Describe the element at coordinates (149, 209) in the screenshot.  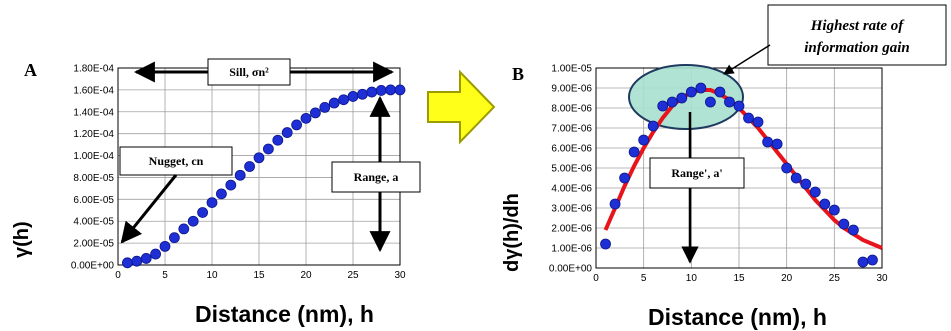
I see `nugget-arrow` at that location.